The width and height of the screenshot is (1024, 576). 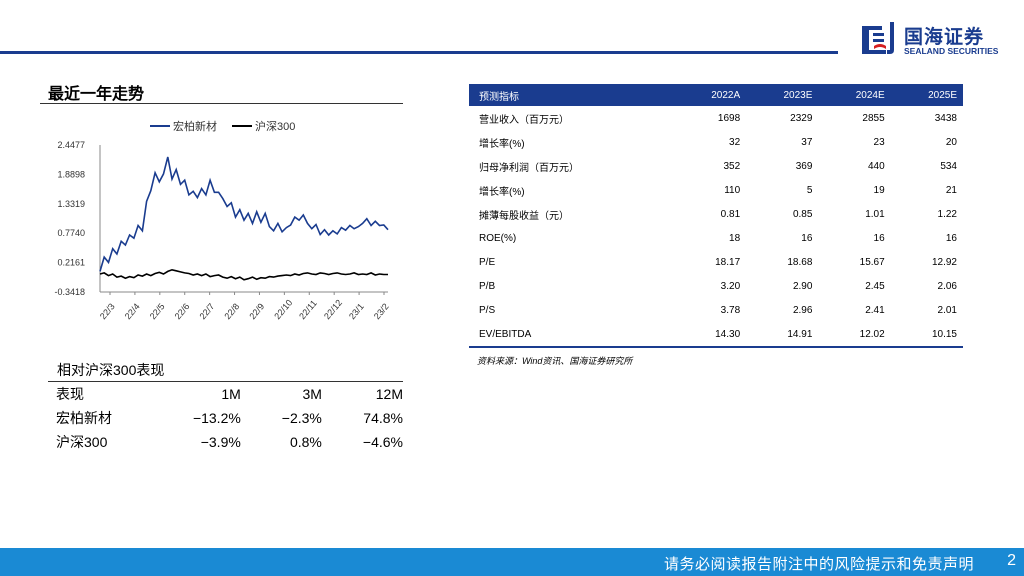 What do you see at coordinates (716, 238) in the screenshot?
I see `table-row: ROE(%) 18 16 16 16` at bounding box center [716, 238].